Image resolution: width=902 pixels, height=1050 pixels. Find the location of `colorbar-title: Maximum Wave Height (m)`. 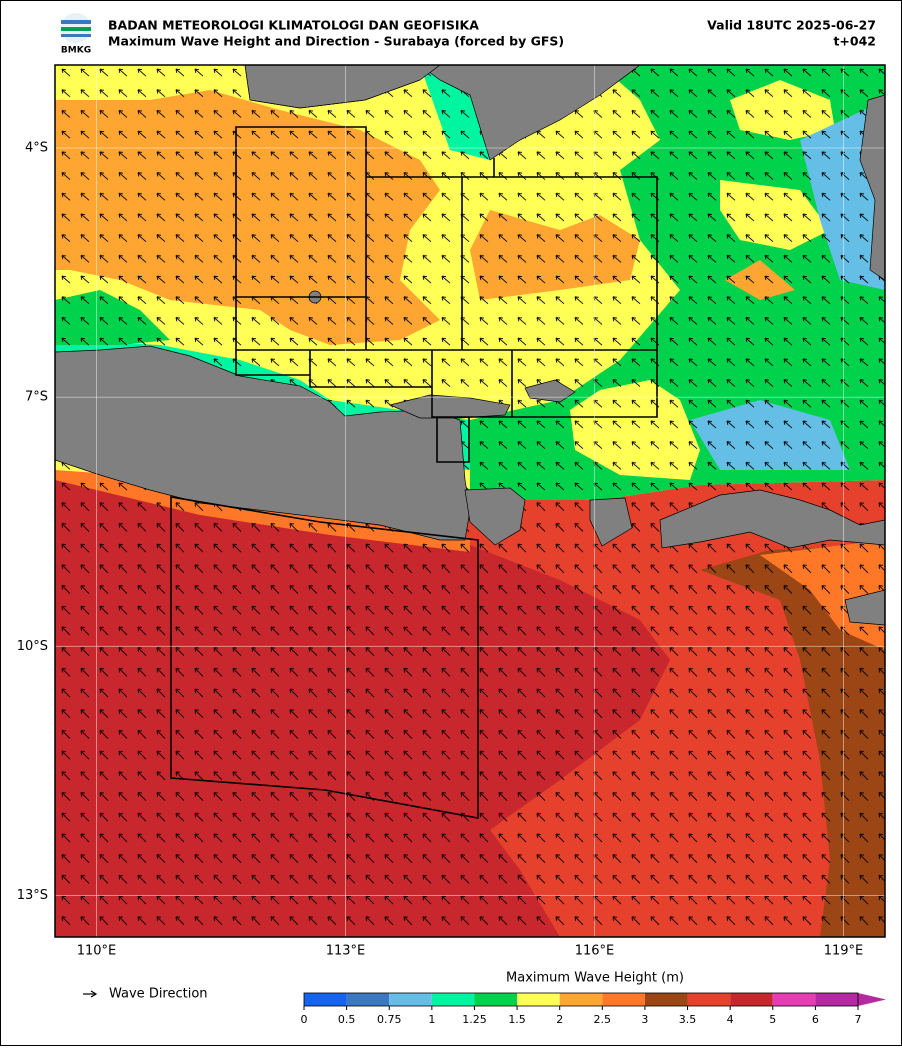

colorbar-title: Maximum Wave Height (m) is located at coordinates (595, 978).